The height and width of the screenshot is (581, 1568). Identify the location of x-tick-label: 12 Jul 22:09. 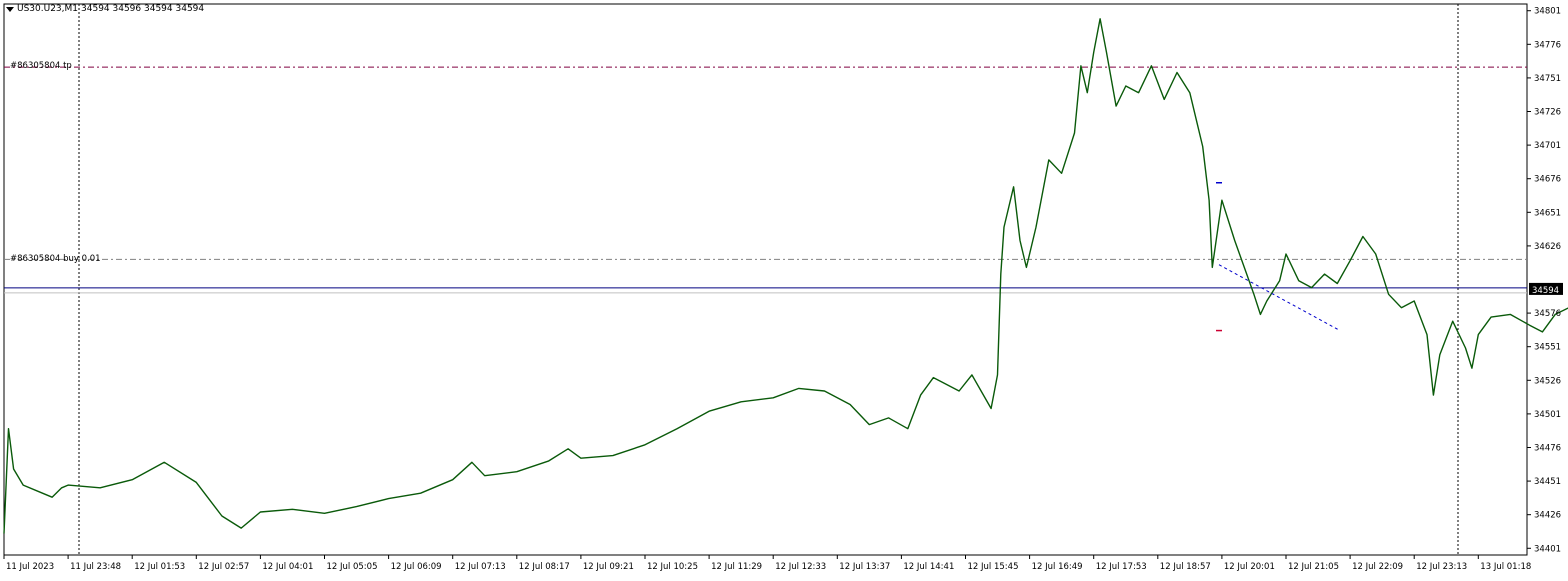
(1377, 567).